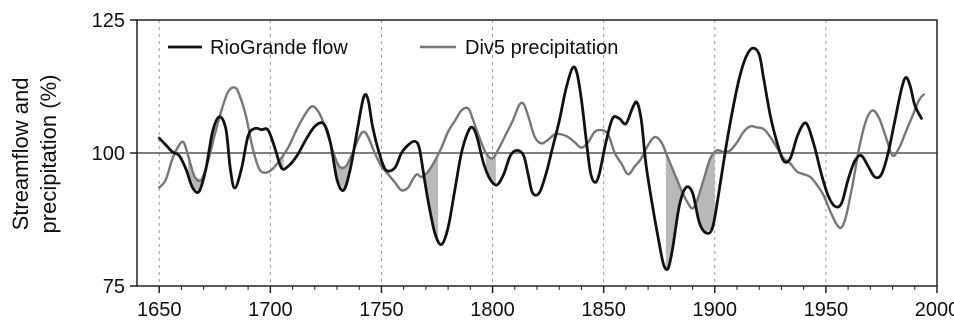 This screenshot has height=327, width=954. I want to click on x-tick-label-1700: 1700, so click(270, 310).